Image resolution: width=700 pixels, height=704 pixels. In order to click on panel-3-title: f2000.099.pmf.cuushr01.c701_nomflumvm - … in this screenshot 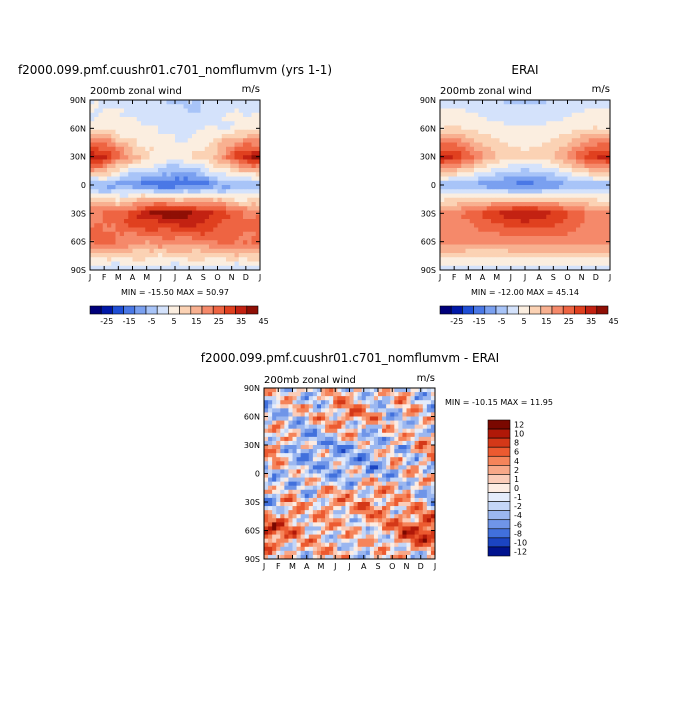, I will do `click(350, 358)`.